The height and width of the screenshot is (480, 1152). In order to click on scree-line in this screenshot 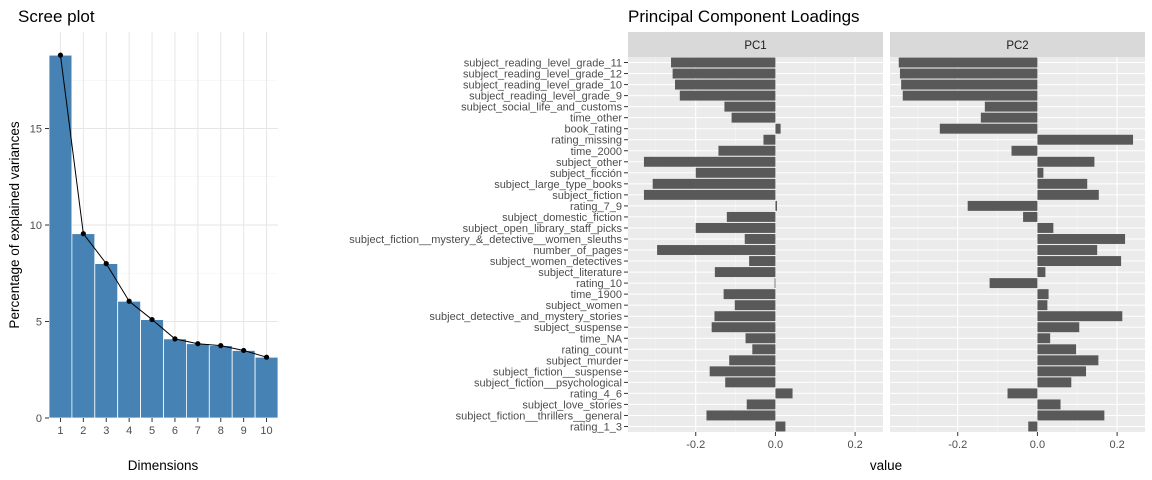, I will do `click(163, 206)`.